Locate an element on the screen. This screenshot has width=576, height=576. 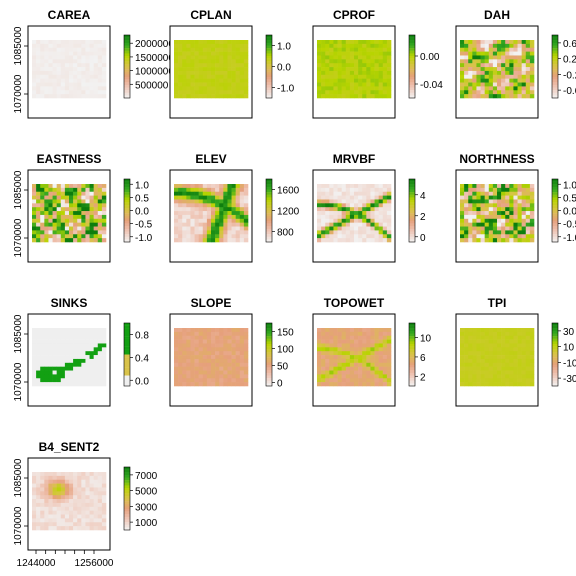
legend-colorbar: 0.8 0.4 0.0 is located at coordinates (136, 354).